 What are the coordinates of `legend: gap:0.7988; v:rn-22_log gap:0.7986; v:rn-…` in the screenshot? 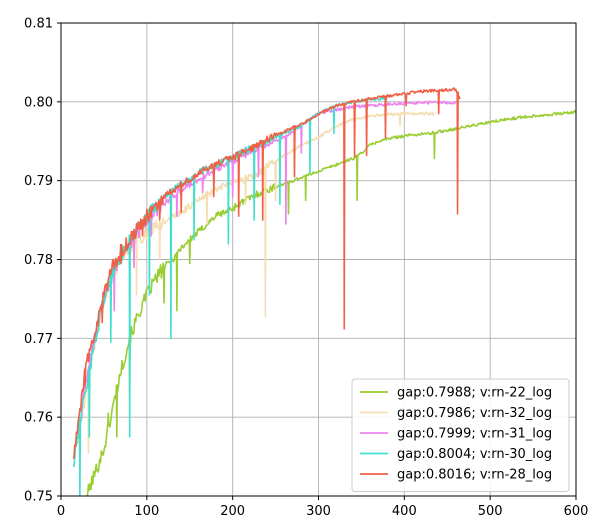 It's located at (460, 435).